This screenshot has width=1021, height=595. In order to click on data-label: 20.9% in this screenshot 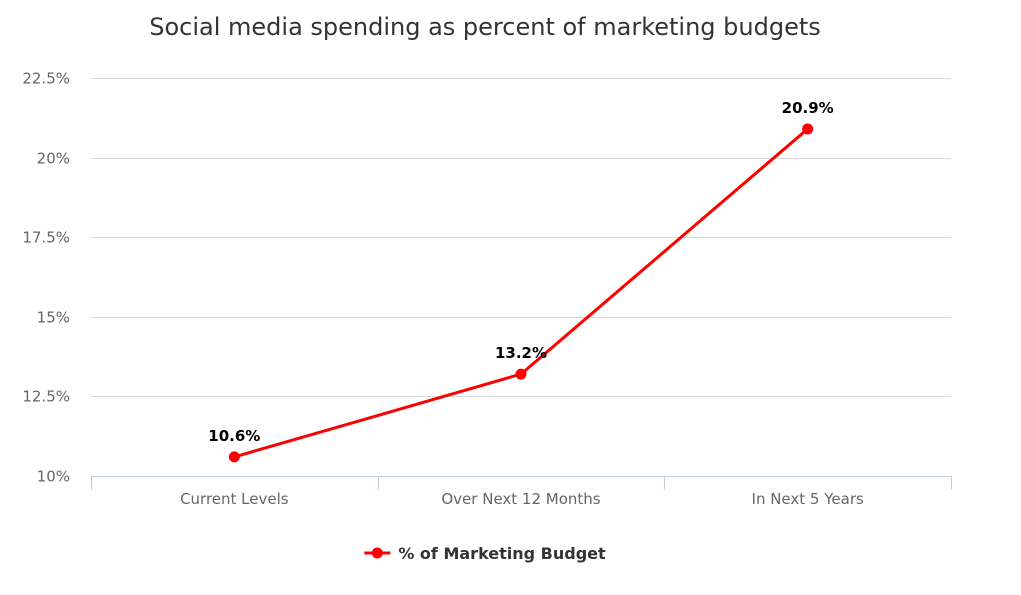, I will do `click(808, 108)`.